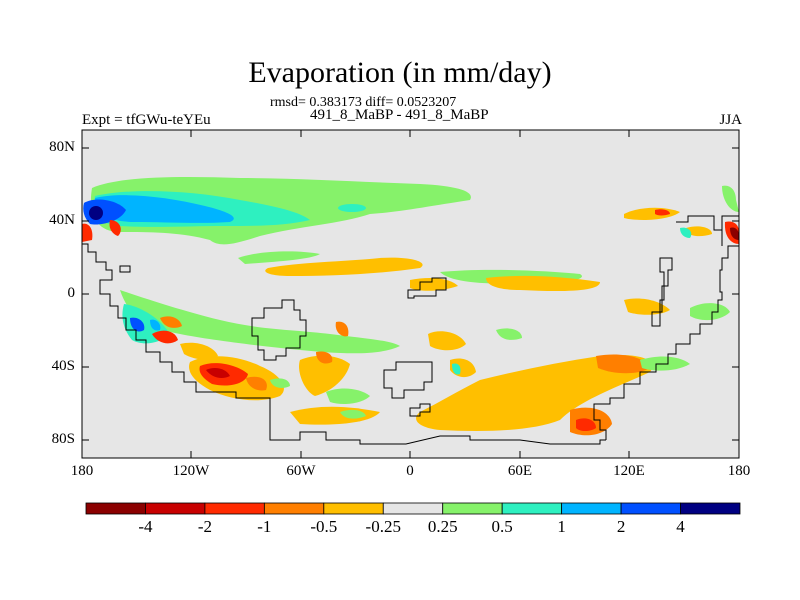  Describe the element at coordinates (707, 223) in the screenshot. I see `continent-northeast` at that location.